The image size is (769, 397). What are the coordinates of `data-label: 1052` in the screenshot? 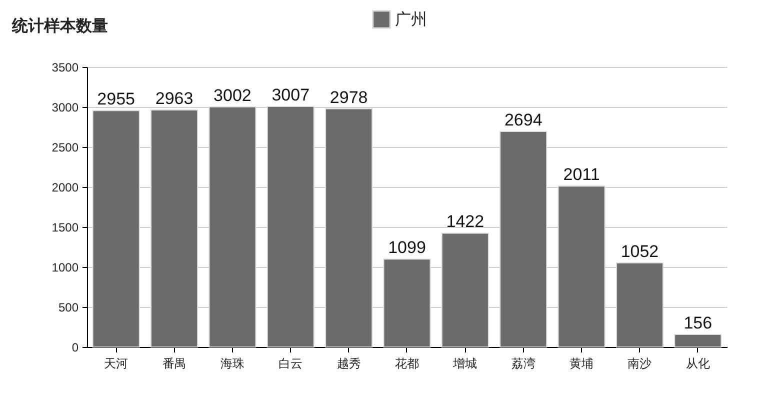 It's located at (639, 251).